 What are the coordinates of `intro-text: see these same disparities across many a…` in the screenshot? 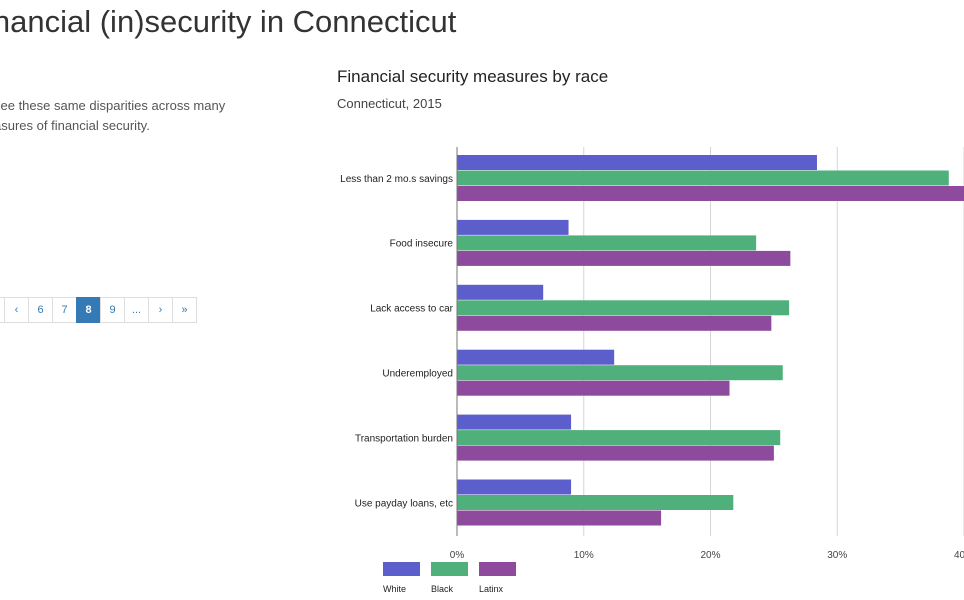 It's located at (132, 116).